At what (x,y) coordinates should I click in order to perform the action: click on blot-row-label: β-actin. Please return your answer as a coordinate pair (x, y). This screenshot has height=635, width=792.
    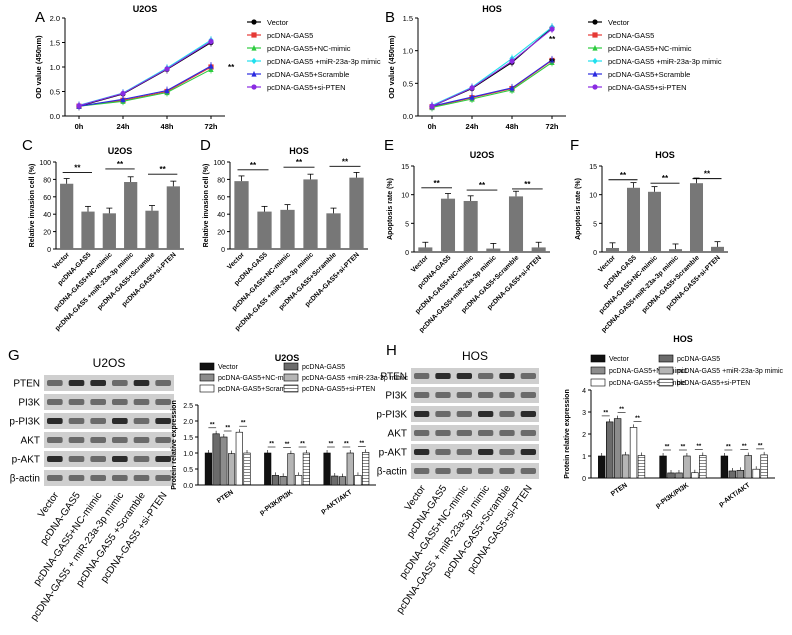
    Looking at the image, I should click on (392, 472).